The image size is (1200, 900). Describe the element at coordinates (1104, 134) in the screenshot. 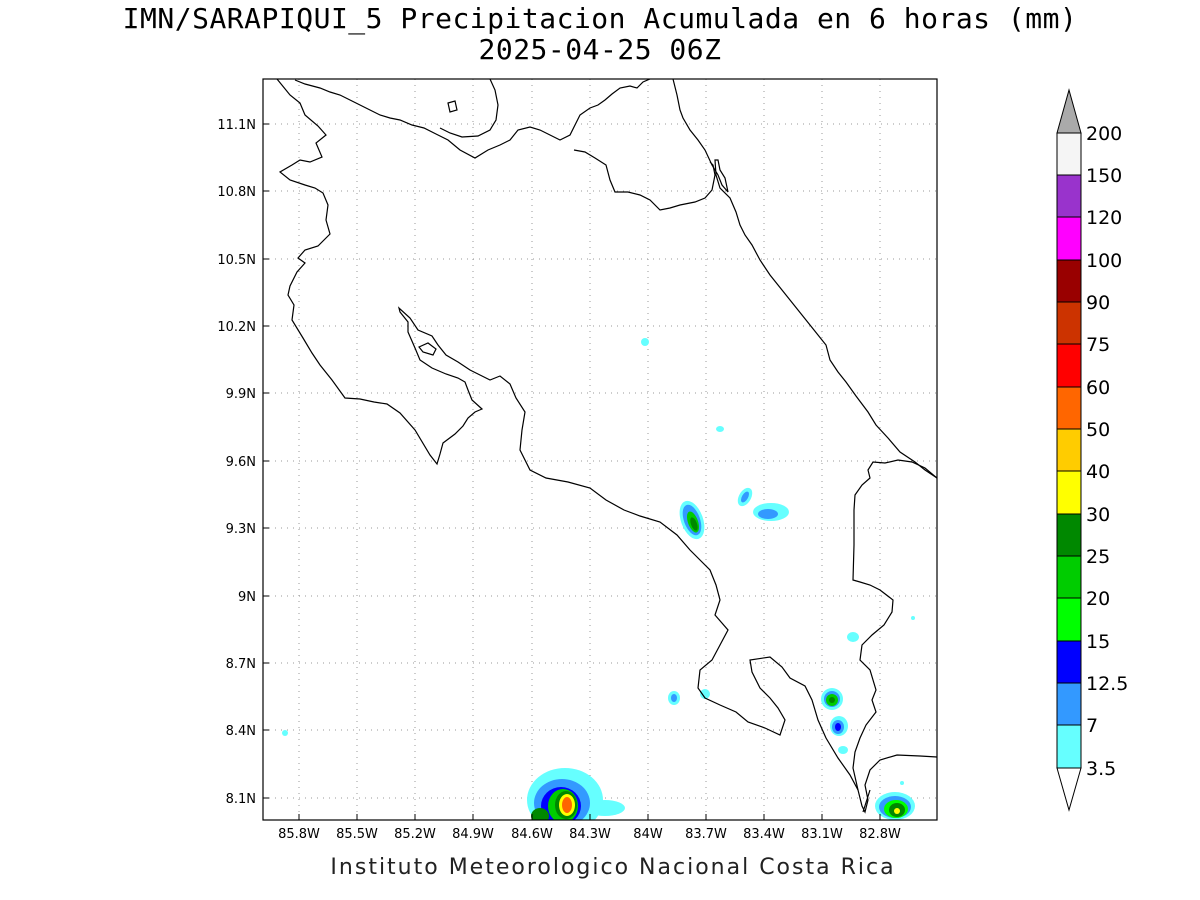

I see `colorbar-label: 200` at that location.